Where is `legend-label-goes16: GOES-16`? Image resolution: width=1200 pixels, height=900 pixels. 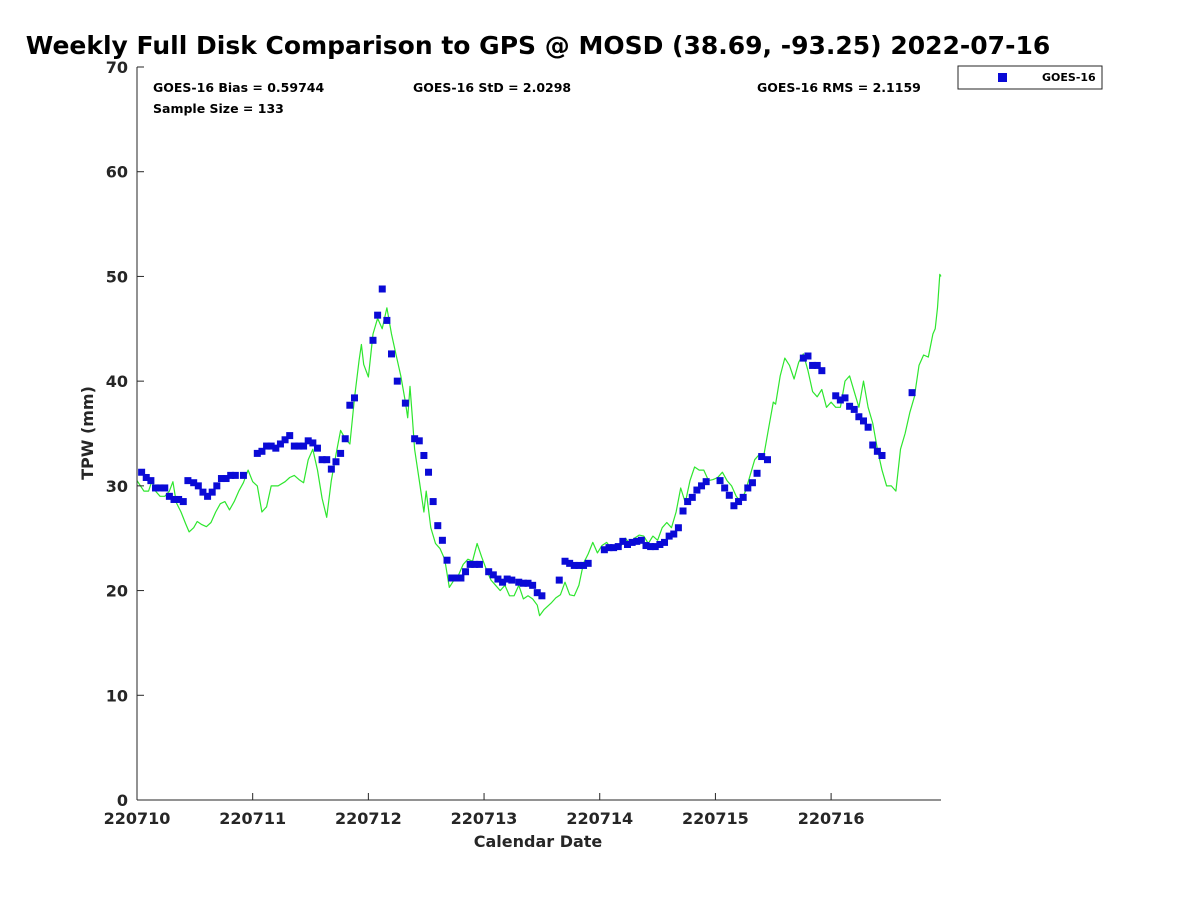 legend-label-goes16: GOES-16 is located at coordinates (1069, 77).